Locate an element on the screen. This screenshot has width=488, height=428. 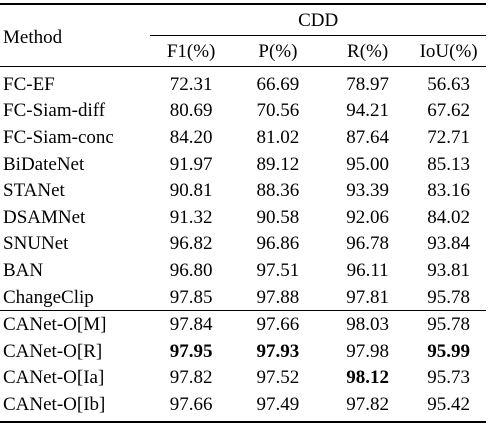
table-row: FC-EF 72.31 66.69 78.97 56.63 is located at coordinates (243, 81).